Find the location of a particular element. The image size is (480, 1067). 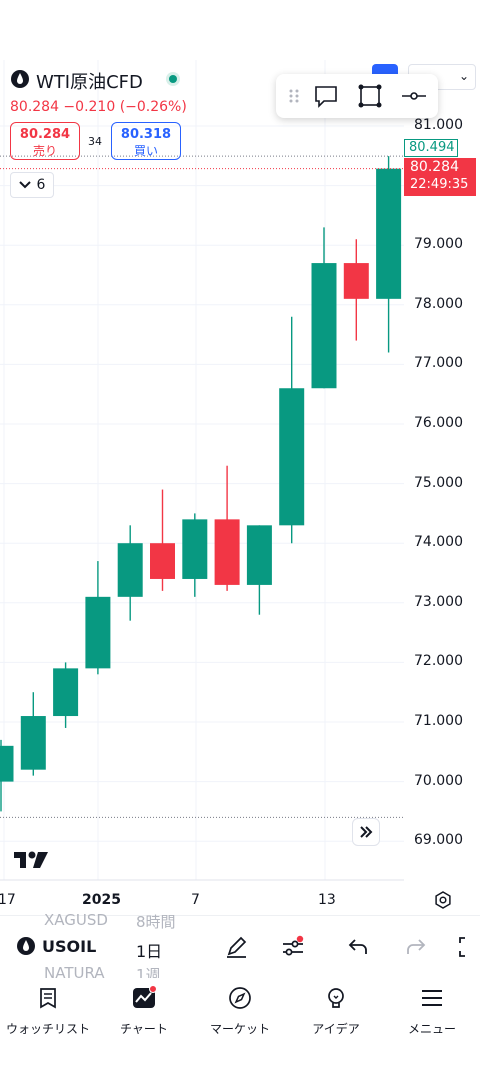

indicator-count: 6 is located at coordinates (41, 185).